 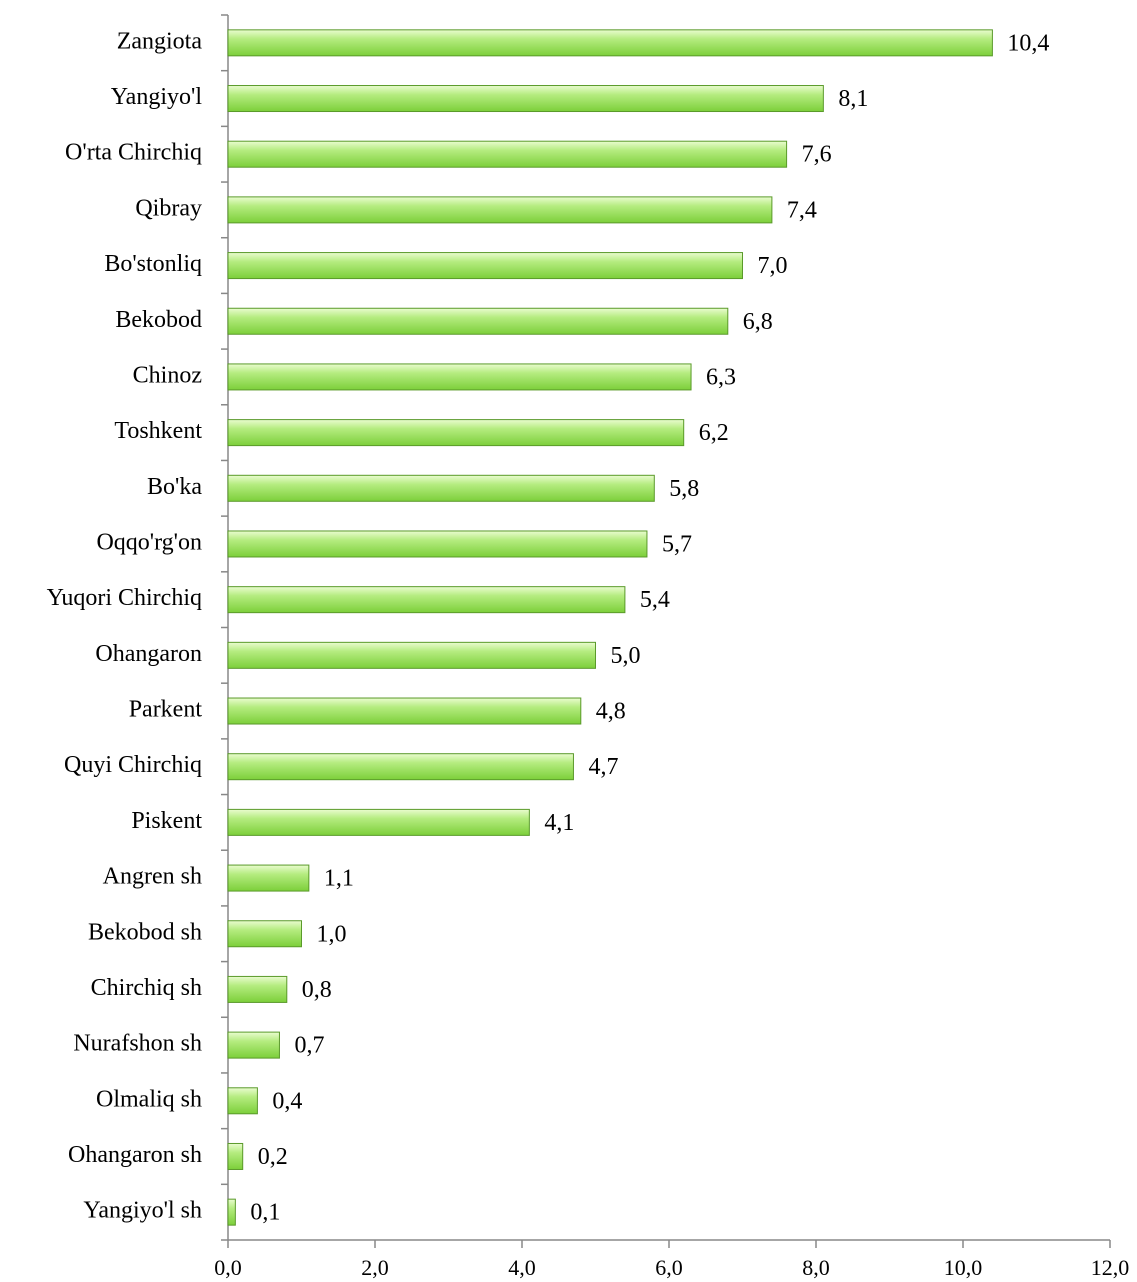 I want to click on data-label: 0,1, so click(x=265, y=1213).